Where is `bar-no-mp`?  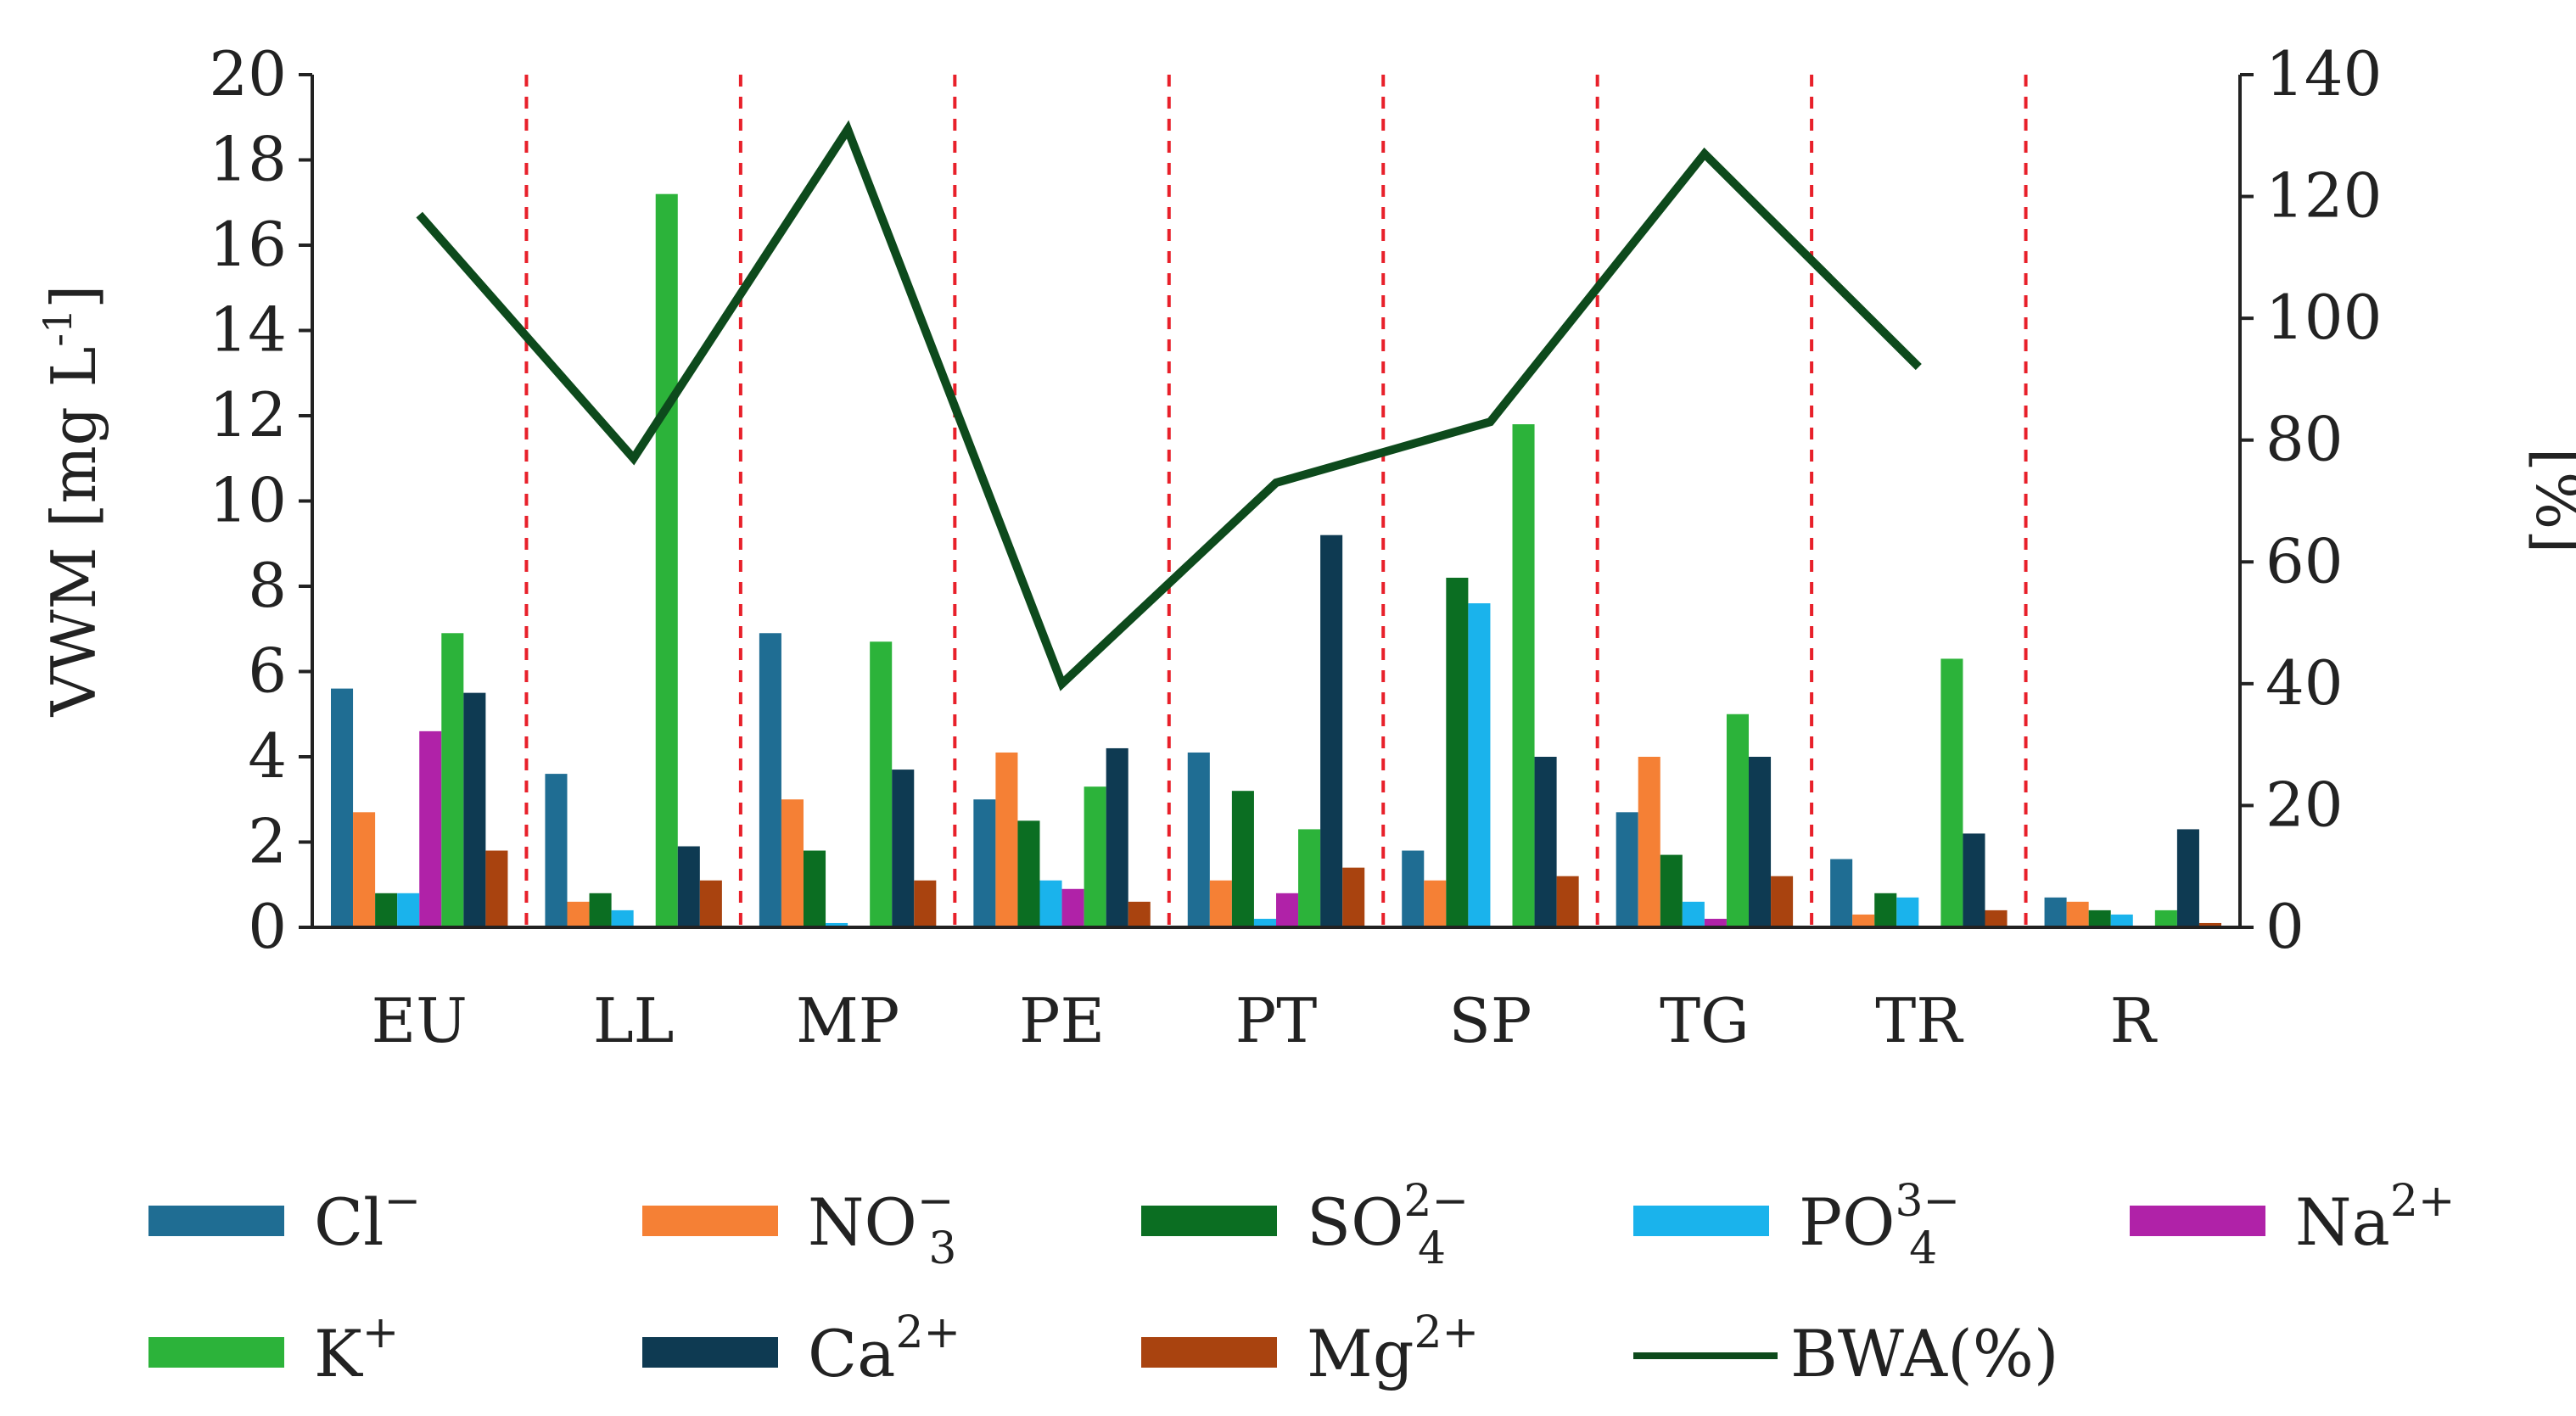
bar-no-mp is located at coordinates (793, 863).